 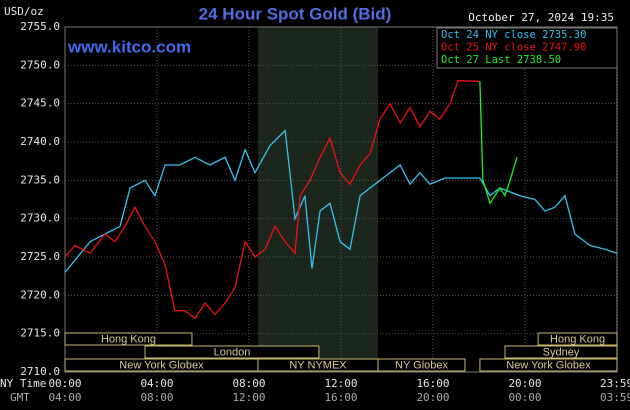 What do you see at coordinates (340, 383) in the screenshot?
I see `x-tick-label: 12:00` at bounding box center [340, 383].